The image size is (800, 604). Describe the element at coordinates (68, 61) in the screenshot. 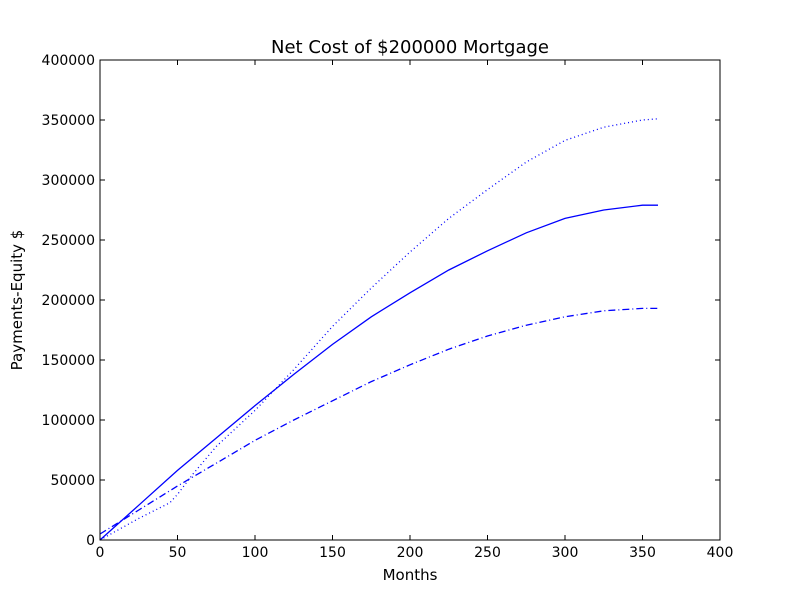

I see `y-tick-label: 400000` at that location.